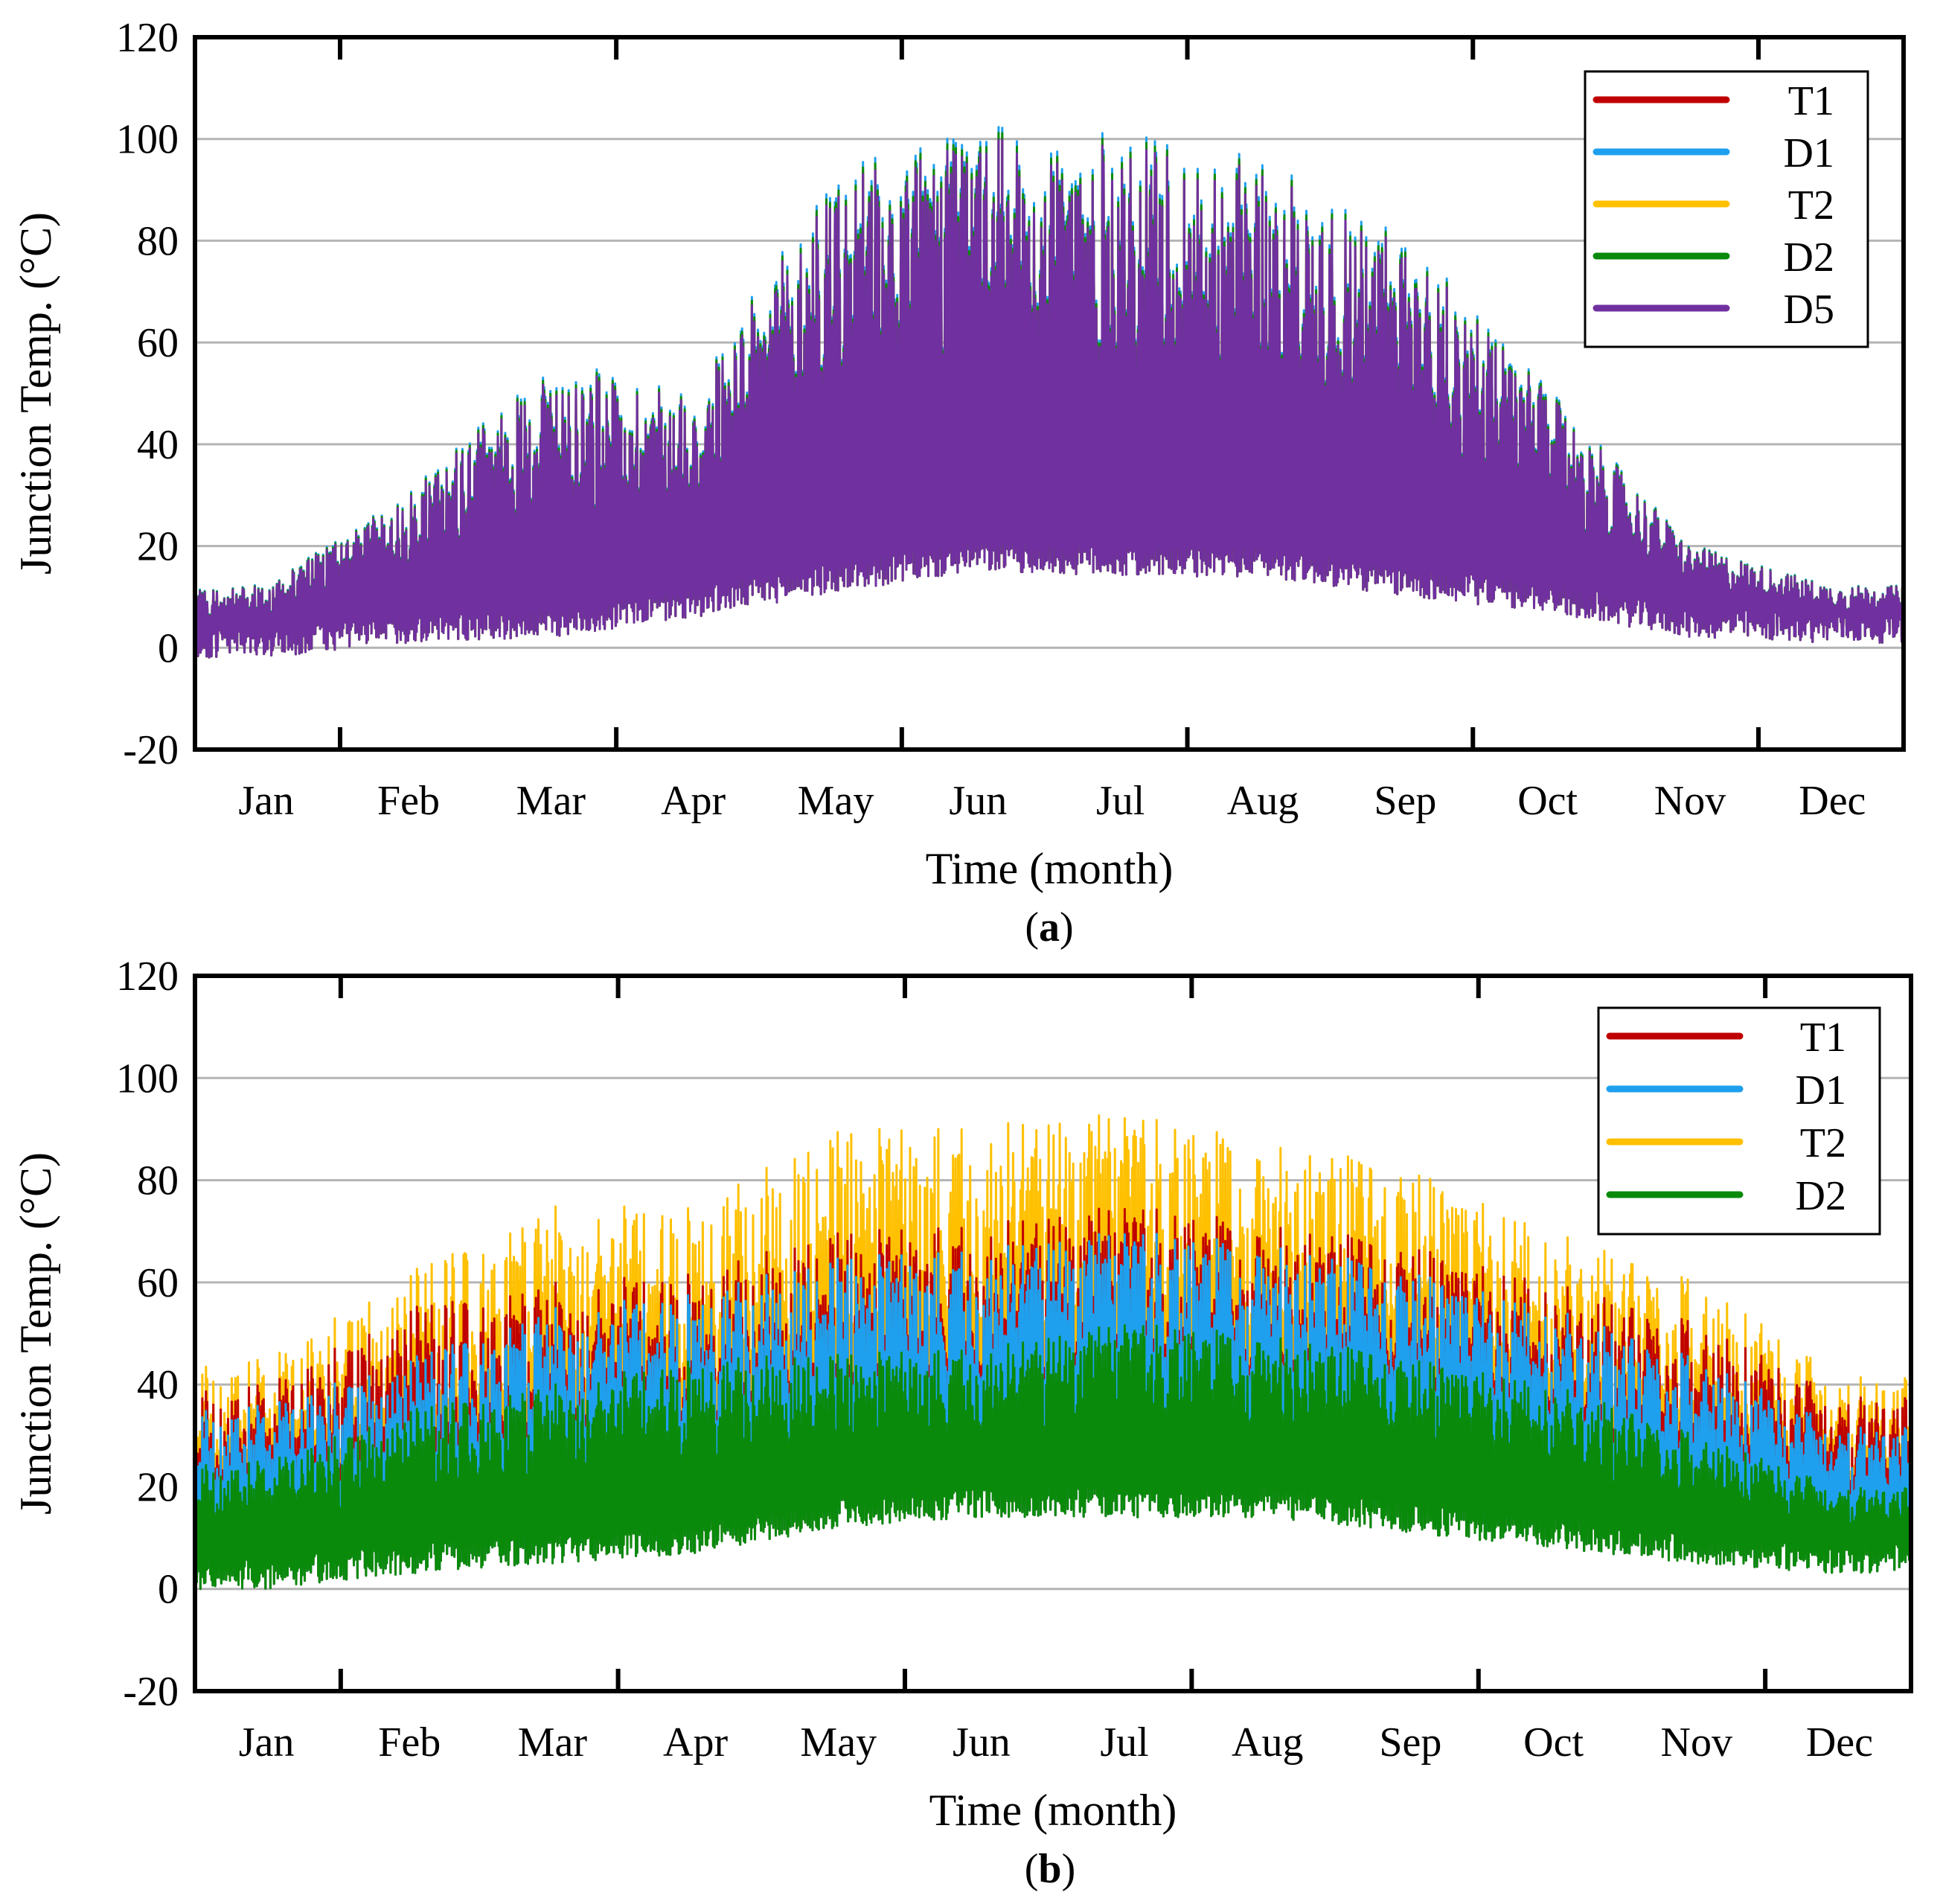  Describe the element at coordinates (1821, 1196) in the screenshot. I see `chart-b-legend-label-d2: D2` at that location.